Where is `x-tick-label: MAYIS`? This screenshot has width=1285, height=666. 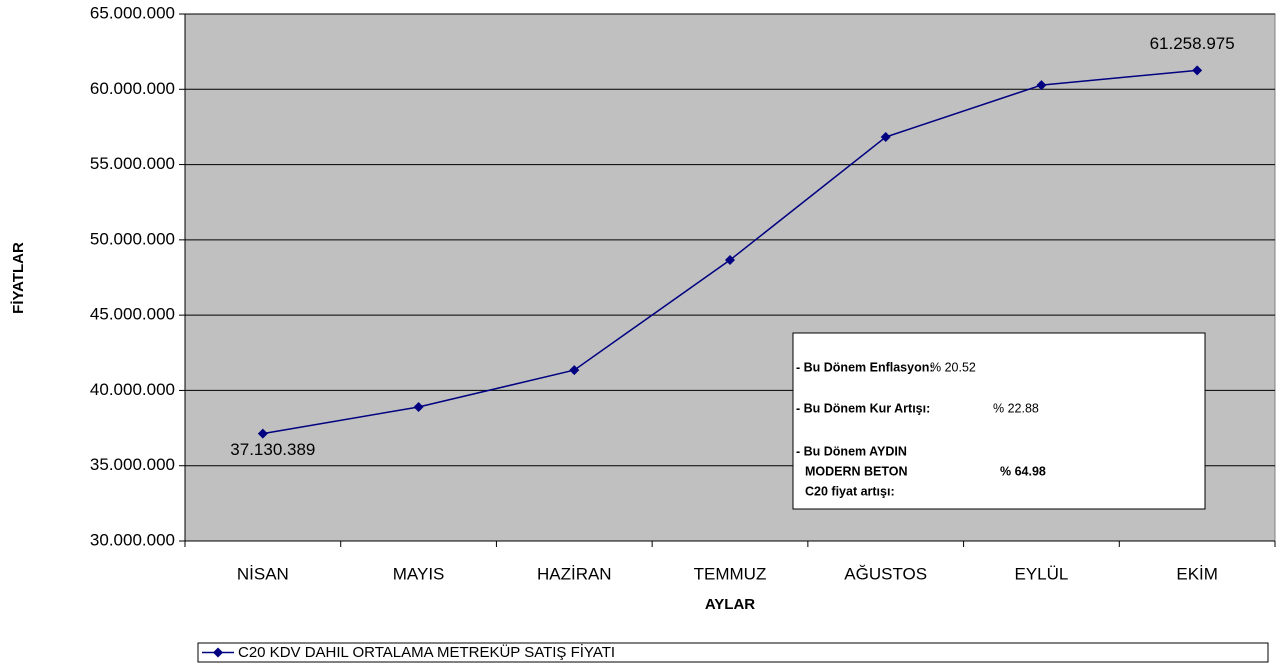 x-tick-label: MAYIS is located at coordinates (419, 573).